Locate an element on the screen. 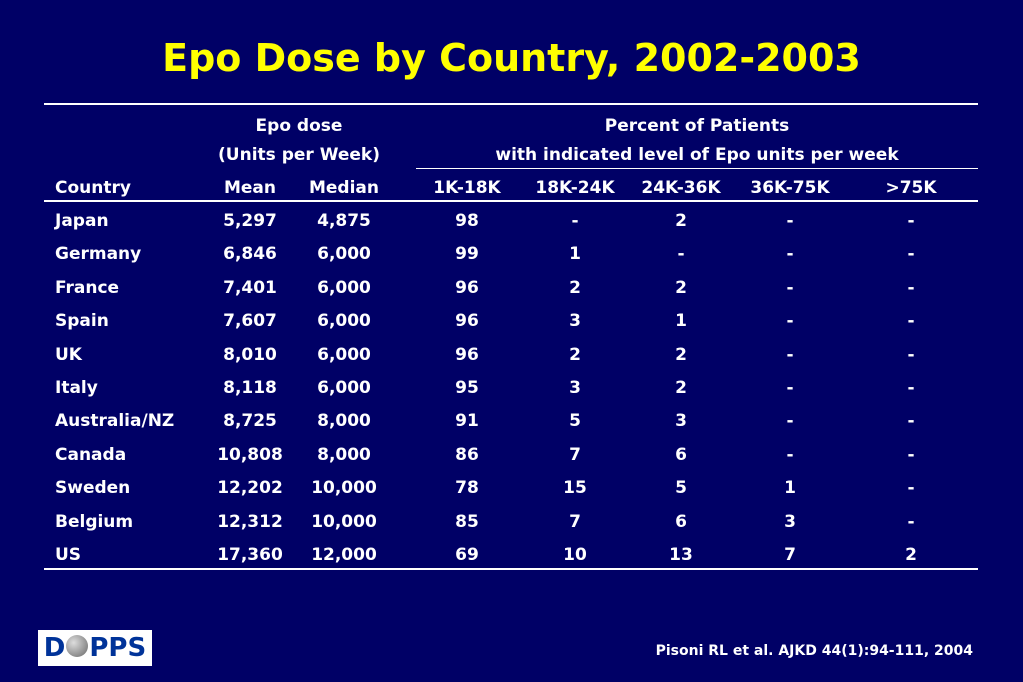  table-cell: 10,000 is located at coordinates (344, 488).